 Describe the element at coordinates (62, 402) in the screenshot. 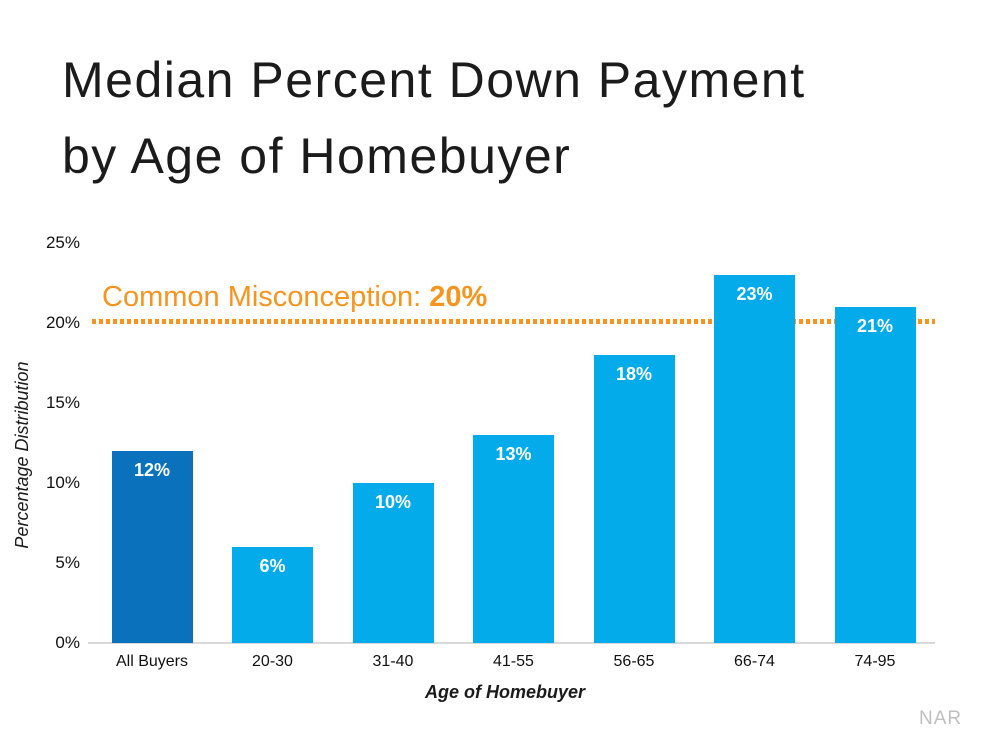

I see `y-tick-label: 15%` at that location.